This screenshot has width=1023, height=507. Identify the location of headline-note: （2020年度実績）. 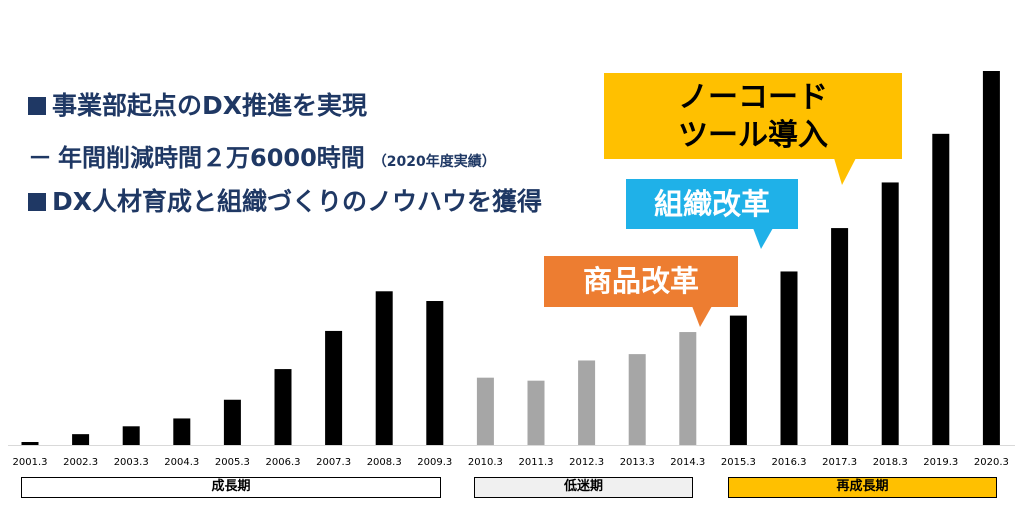
(434, 162).